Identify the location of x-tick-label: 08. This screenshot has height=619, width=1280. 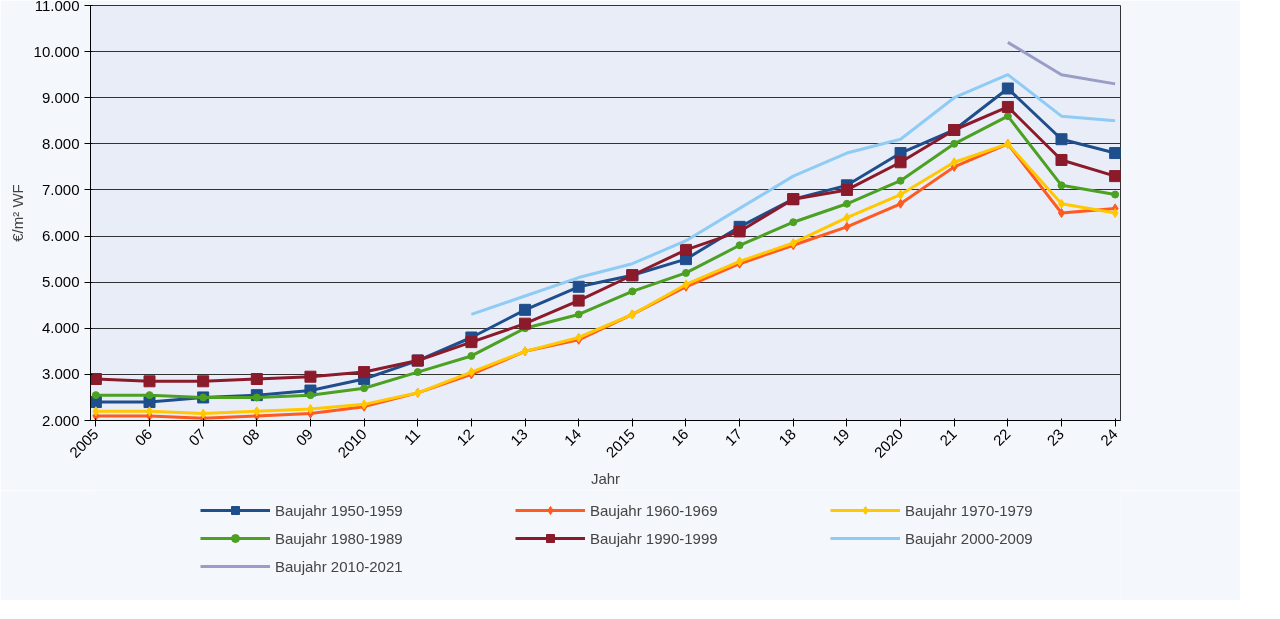
(250, 437).